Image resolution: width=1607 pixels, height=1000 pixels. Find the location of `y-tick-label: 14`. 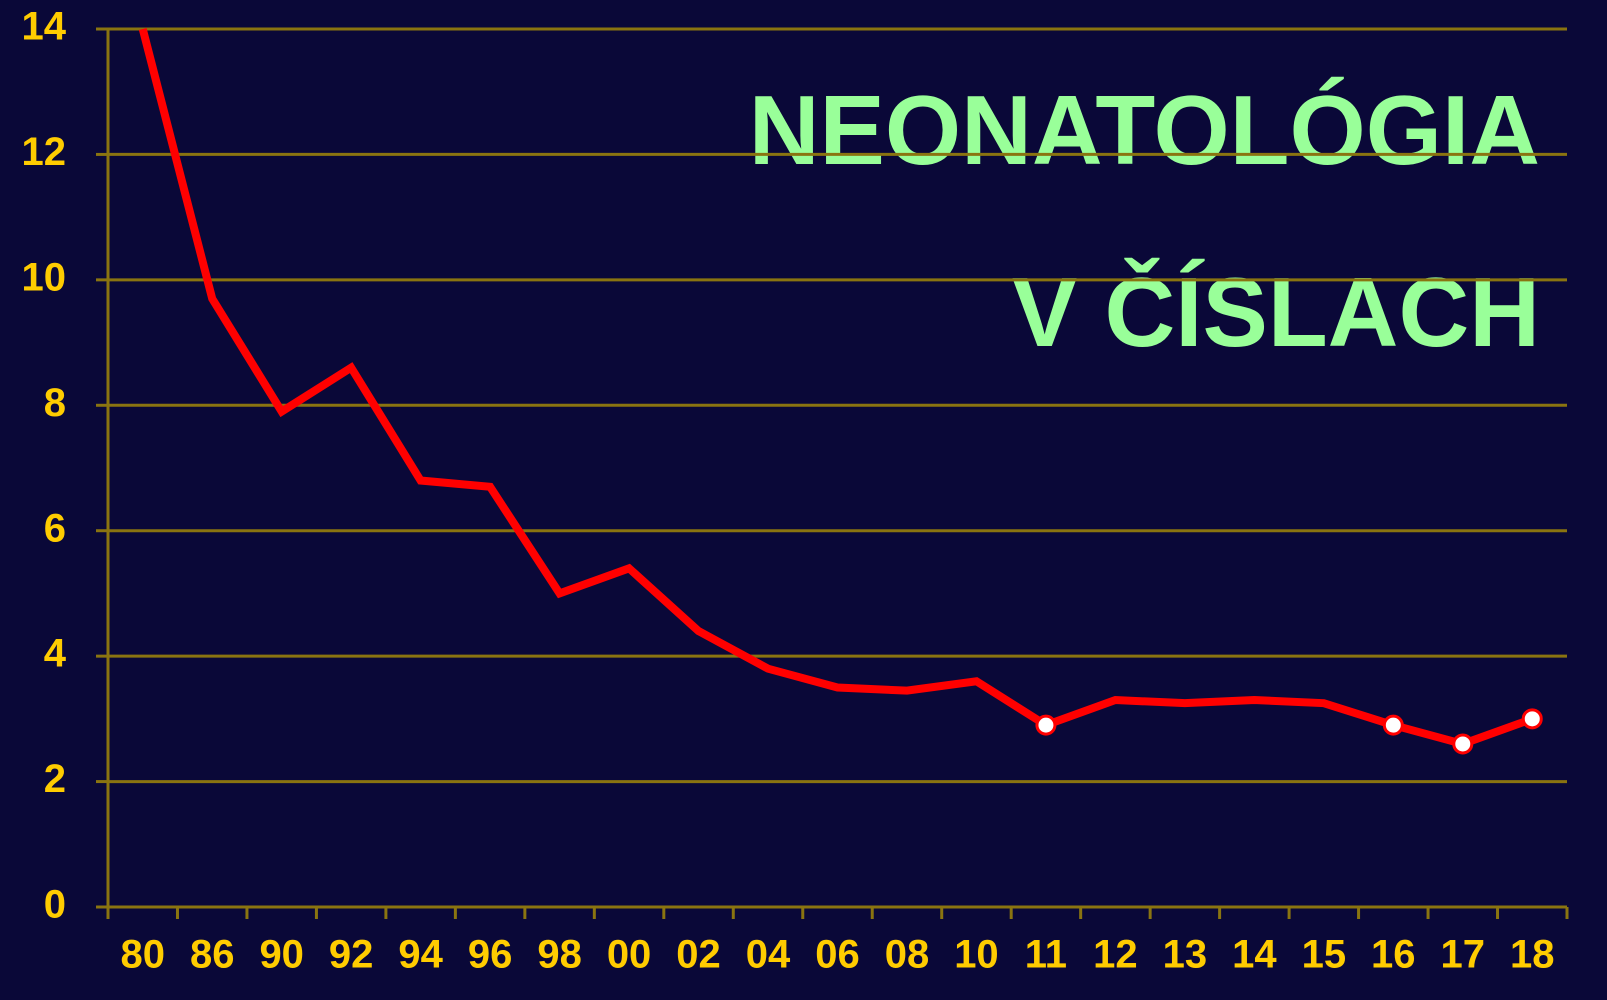

y-tick-label: 14 is located at coordinates (44, 27).